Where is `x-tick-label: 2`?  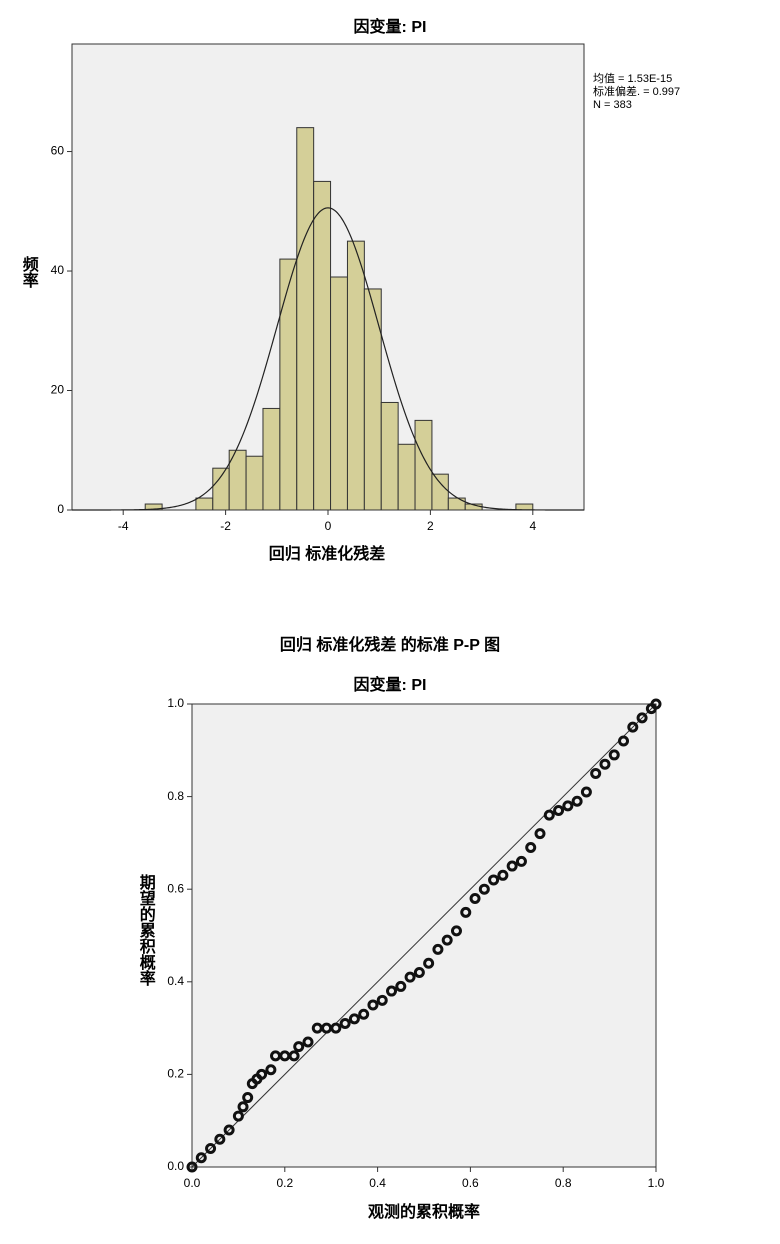
x-tick-label: 2 is located at coordinates (430, 526).